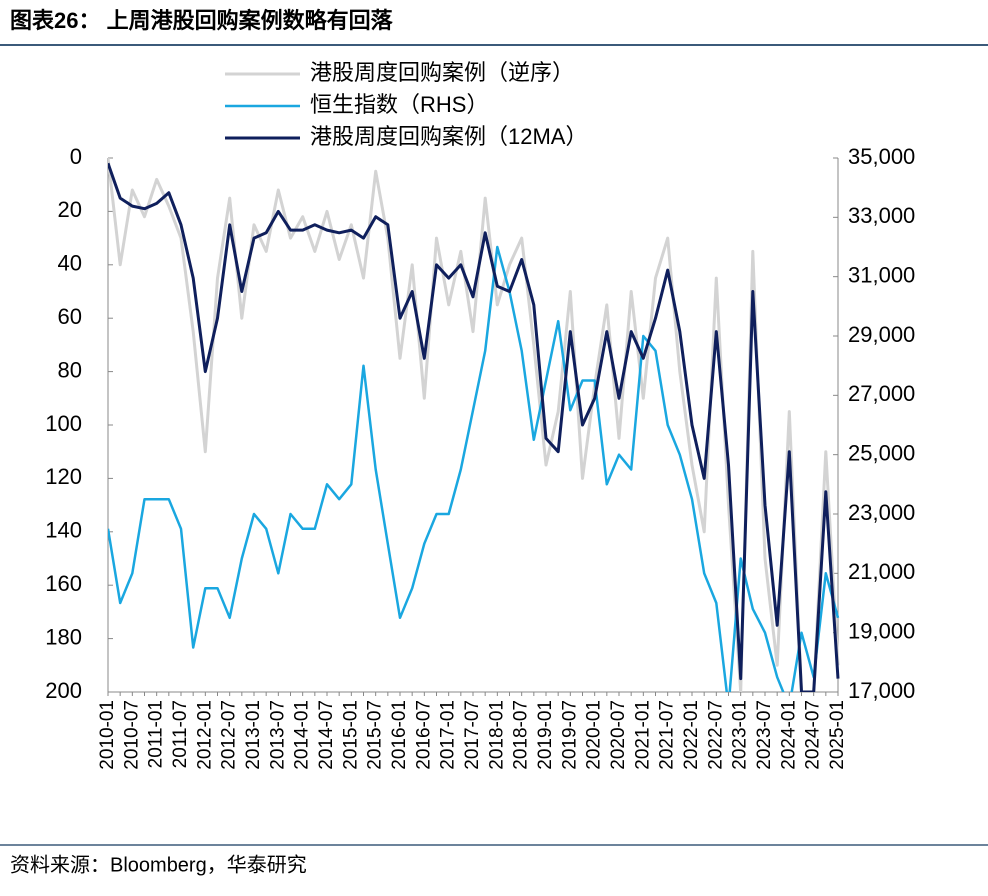  I want to click on x-tick-label: 2022-07, so click(715, 735).